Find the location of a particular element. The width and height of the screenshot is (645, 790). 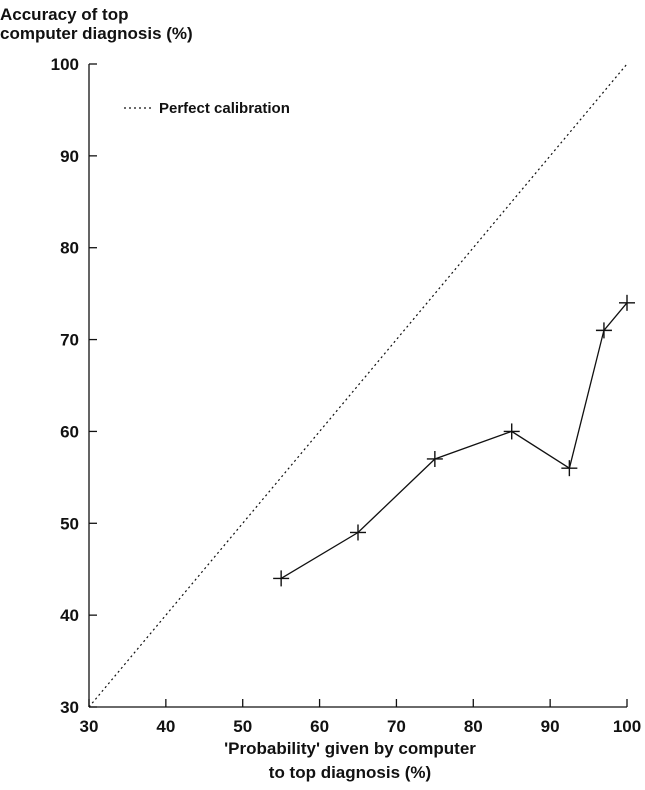

x-tick-label: 40 is located at coordinates (165, 726).